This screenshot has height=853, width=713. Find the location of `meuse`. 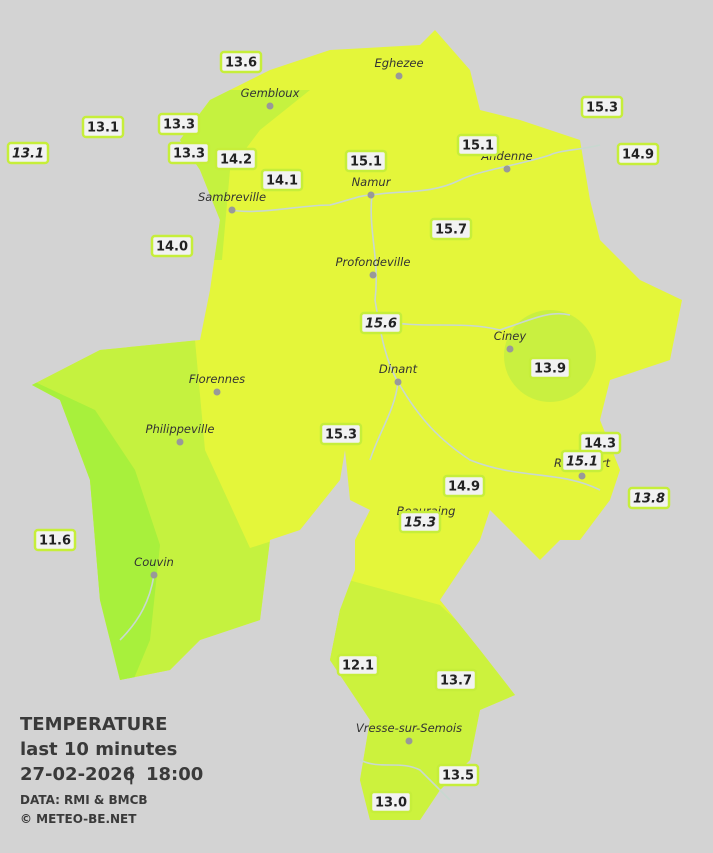

meuse is located at coordinates (384, 327).